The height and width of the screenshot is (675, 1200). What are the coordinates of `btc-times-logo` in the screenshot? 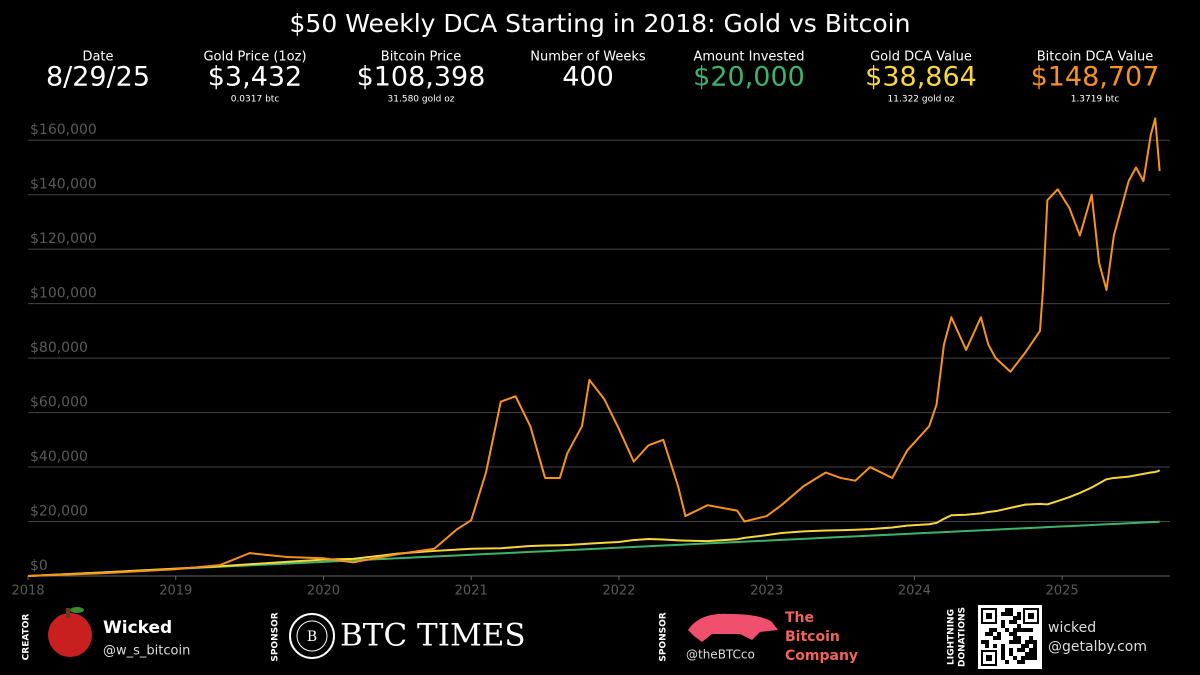 It's located at (312, 636).